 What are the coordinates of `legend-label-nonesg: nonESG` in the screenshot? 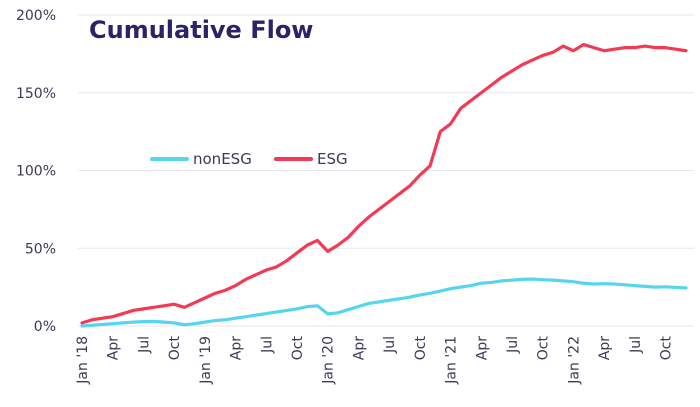 It's located at (222, 159).